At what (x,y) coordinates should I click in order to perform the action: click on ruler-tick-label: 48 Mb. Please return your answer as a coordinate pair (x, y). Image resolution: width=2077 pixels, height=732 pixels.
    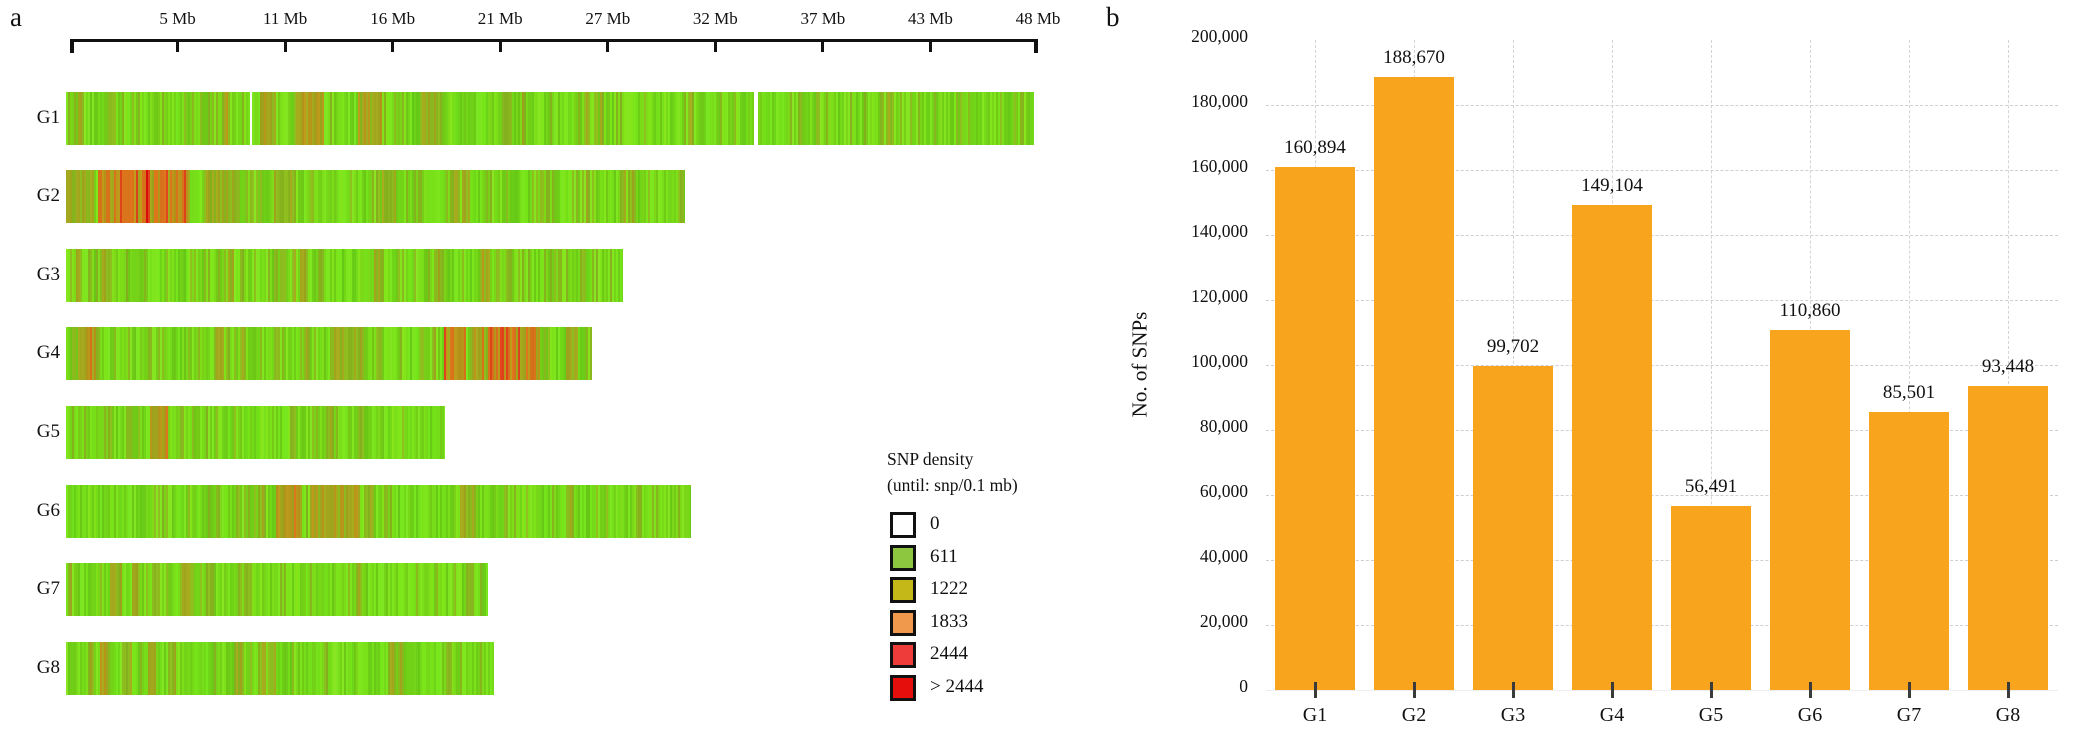
    Looking at the image, I should click on (1038, 18).